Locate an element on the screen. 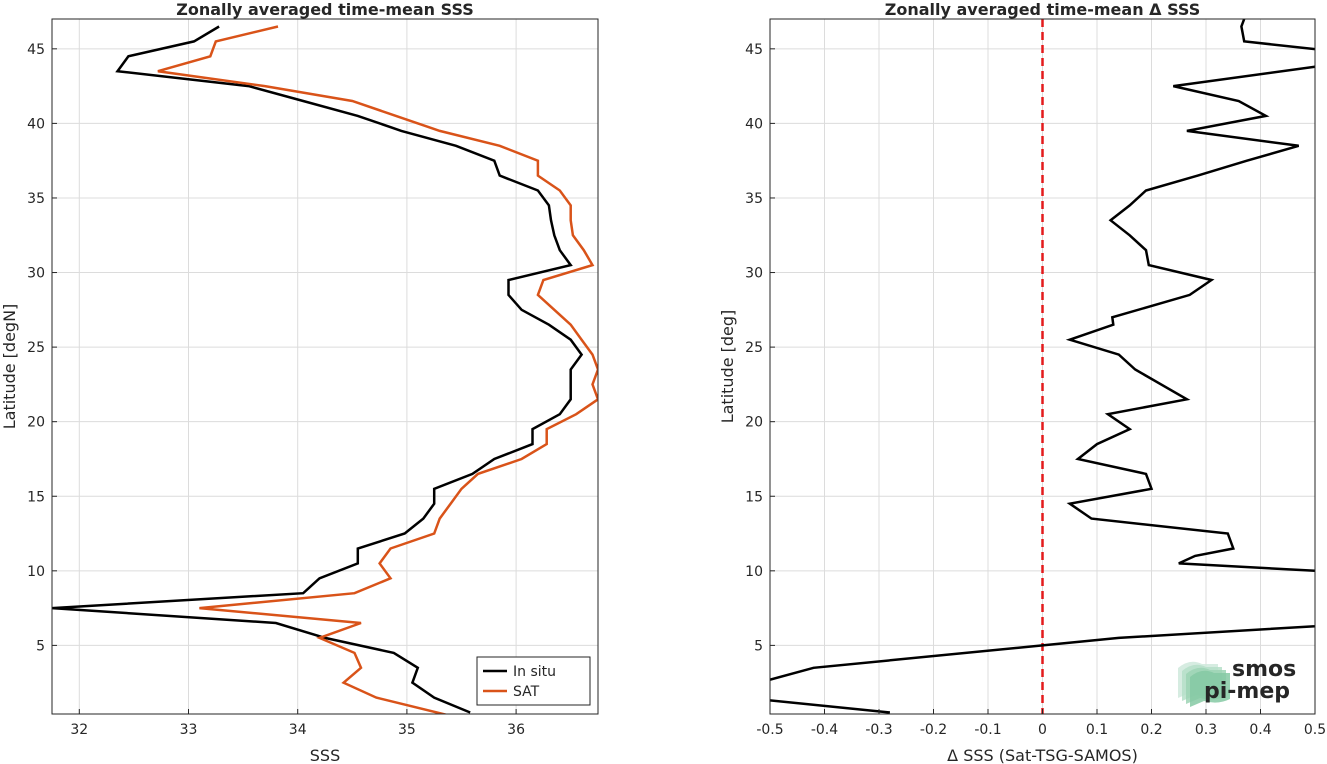 This screenshot has width=1327, height=764. logo-wave-icon is located at coordinates (1204, 684).